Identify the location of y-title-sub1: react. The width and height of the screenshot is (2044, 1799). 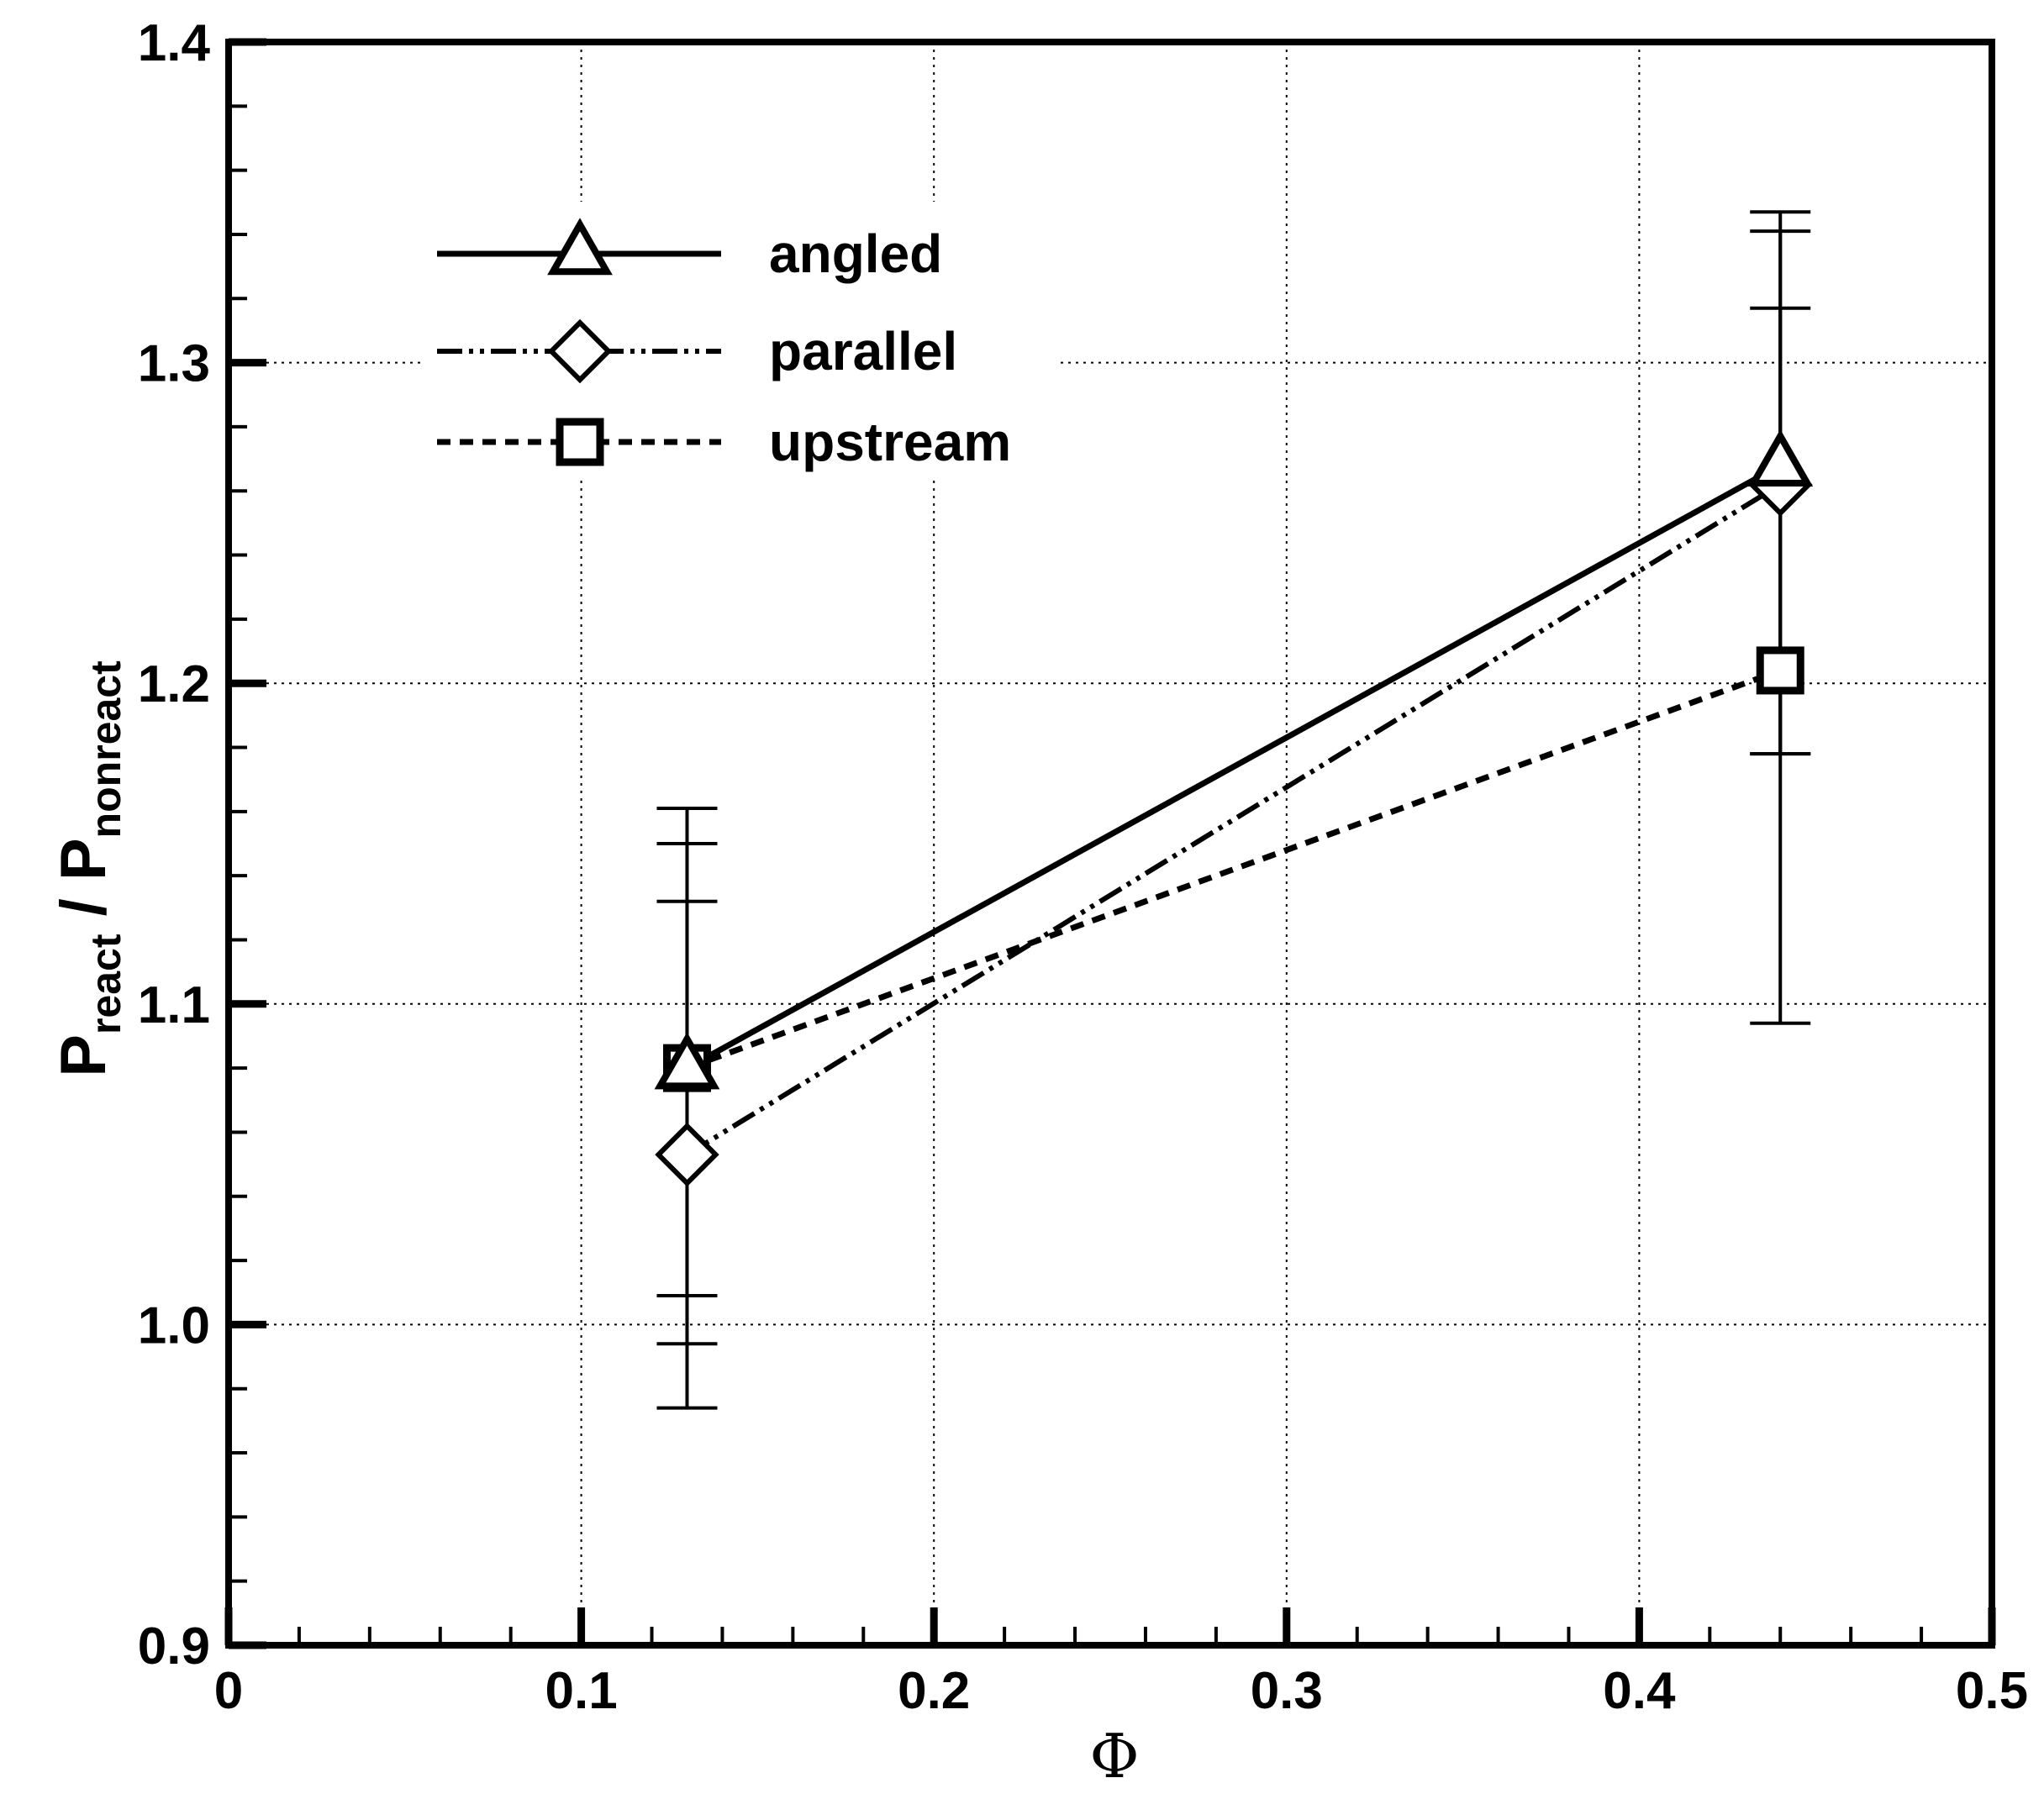
(105, 984).